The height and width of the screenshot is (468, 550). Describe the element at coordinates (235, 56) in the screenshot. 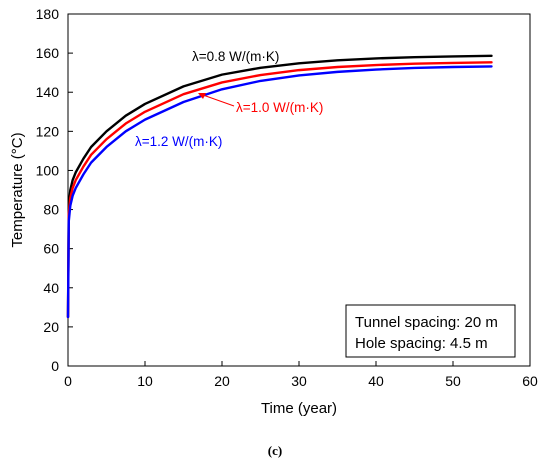

I see `series-label-0-8: λ=0.8 W/(m·K)` at that location.